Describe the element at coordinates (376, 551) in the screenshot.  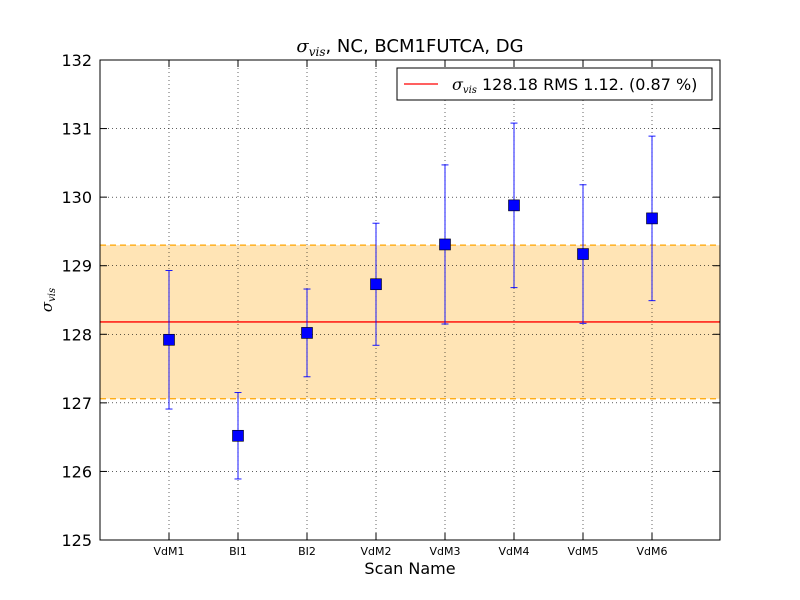
I see `x-tick-label: VdM2` at that location.